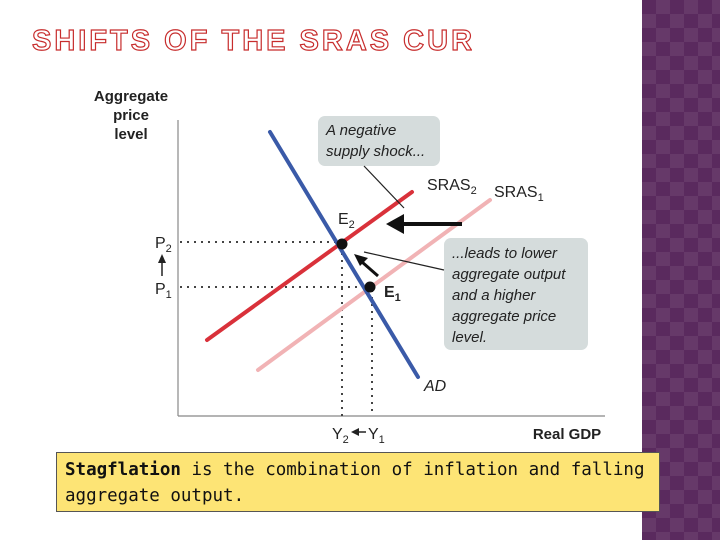 Image resolution: width=720 pixels, height=540 pixels. I want to click on y-axis-label-line-2: price, so click(131, 115).